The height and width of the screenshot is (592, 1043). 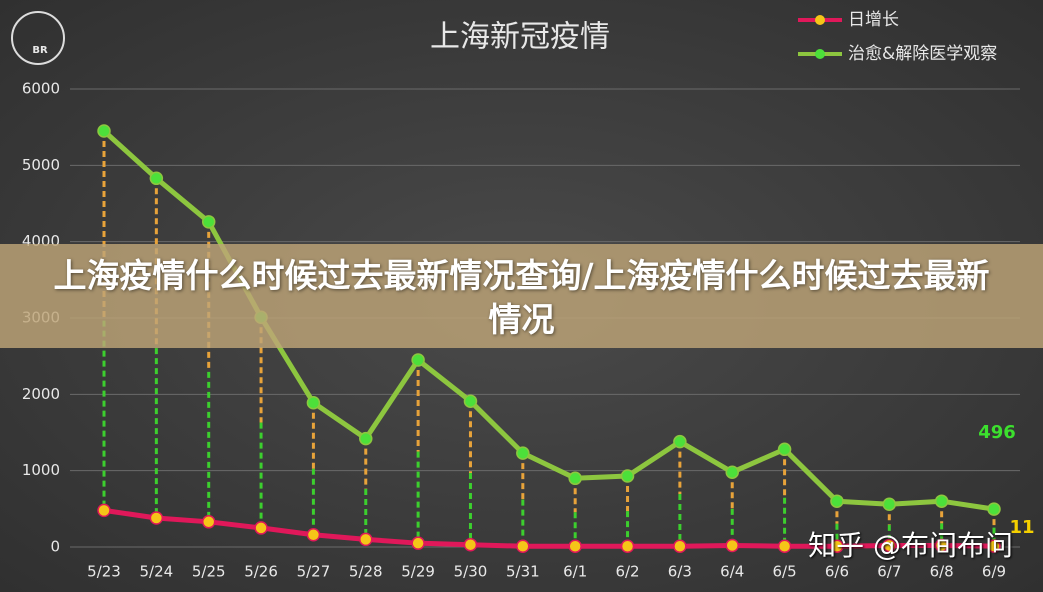 I want to click on legend-label: 日增长, so click(x=873, y=20).